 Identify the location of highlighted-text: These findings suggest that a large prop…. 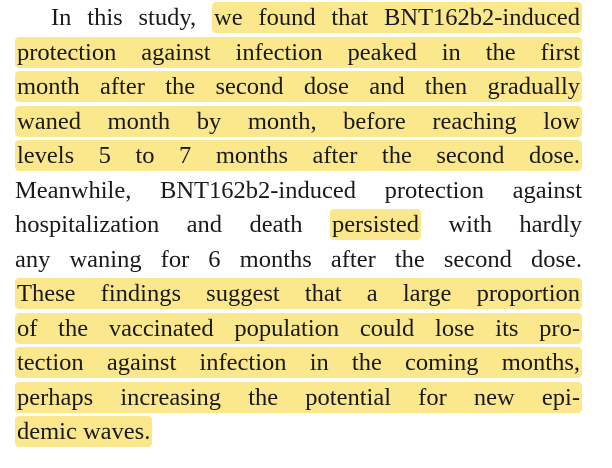
(298, 293).